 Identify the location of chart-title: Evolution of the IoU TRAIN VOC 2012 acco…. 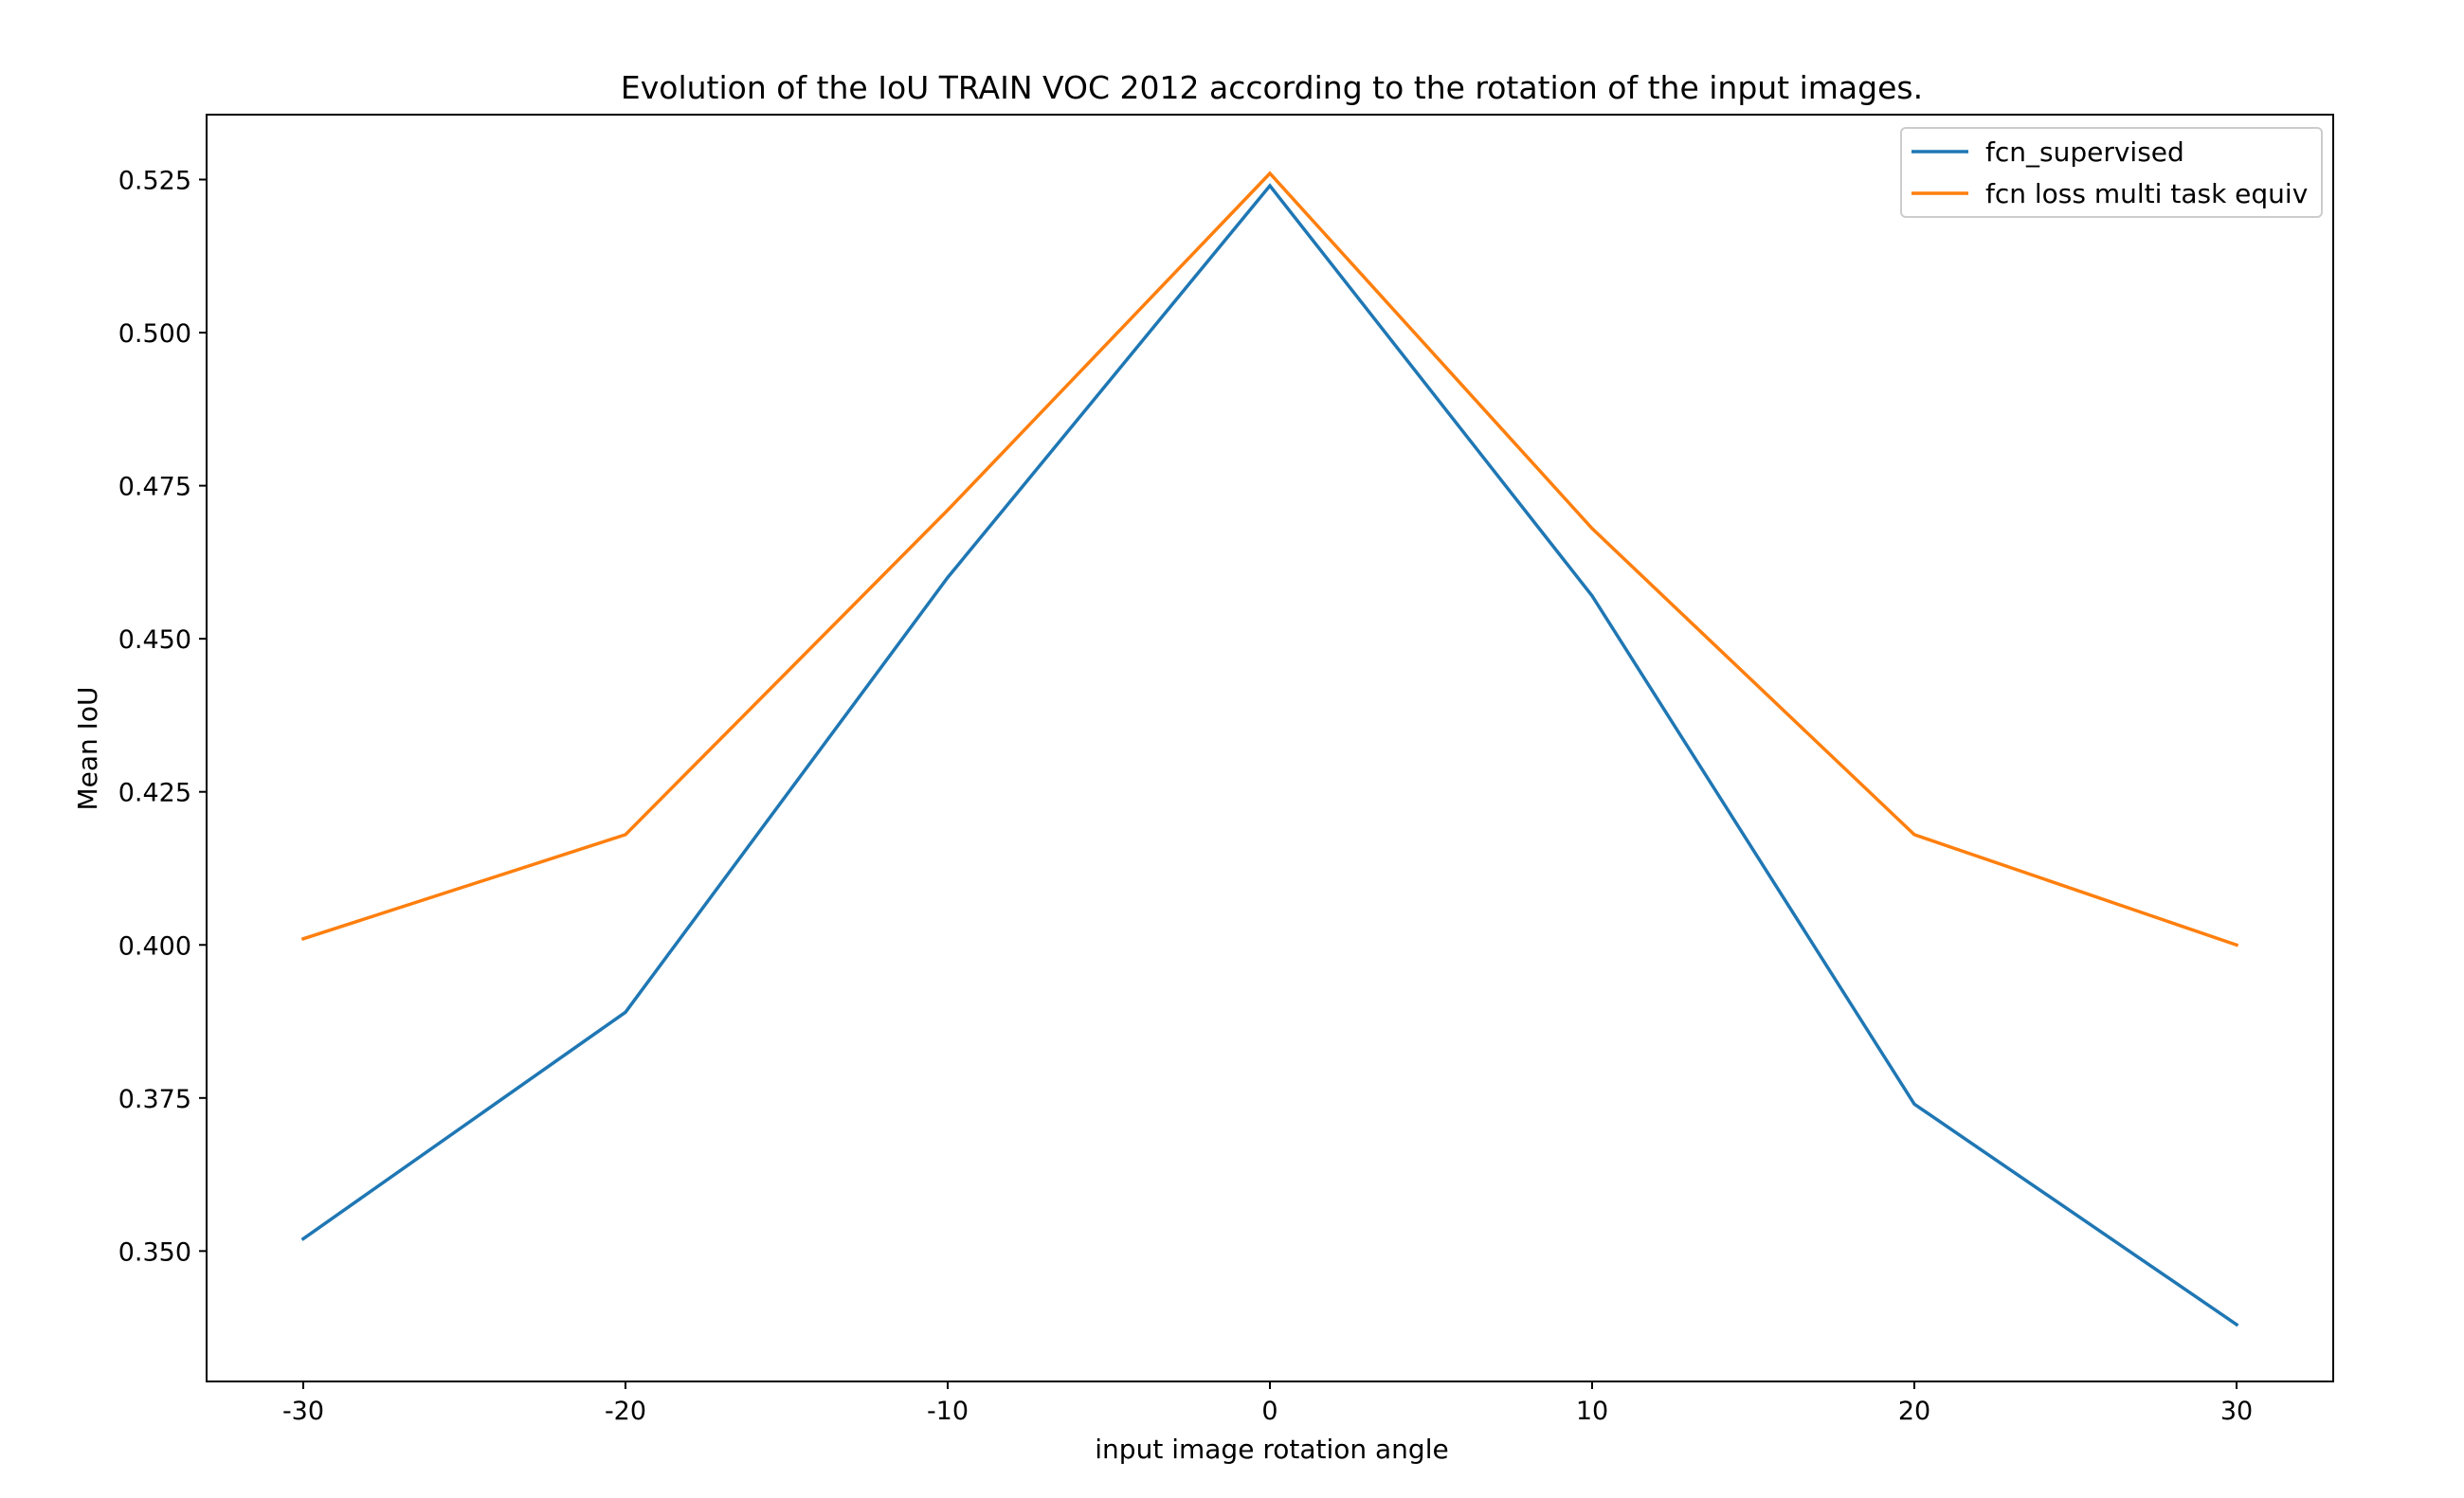
(1272, 87).